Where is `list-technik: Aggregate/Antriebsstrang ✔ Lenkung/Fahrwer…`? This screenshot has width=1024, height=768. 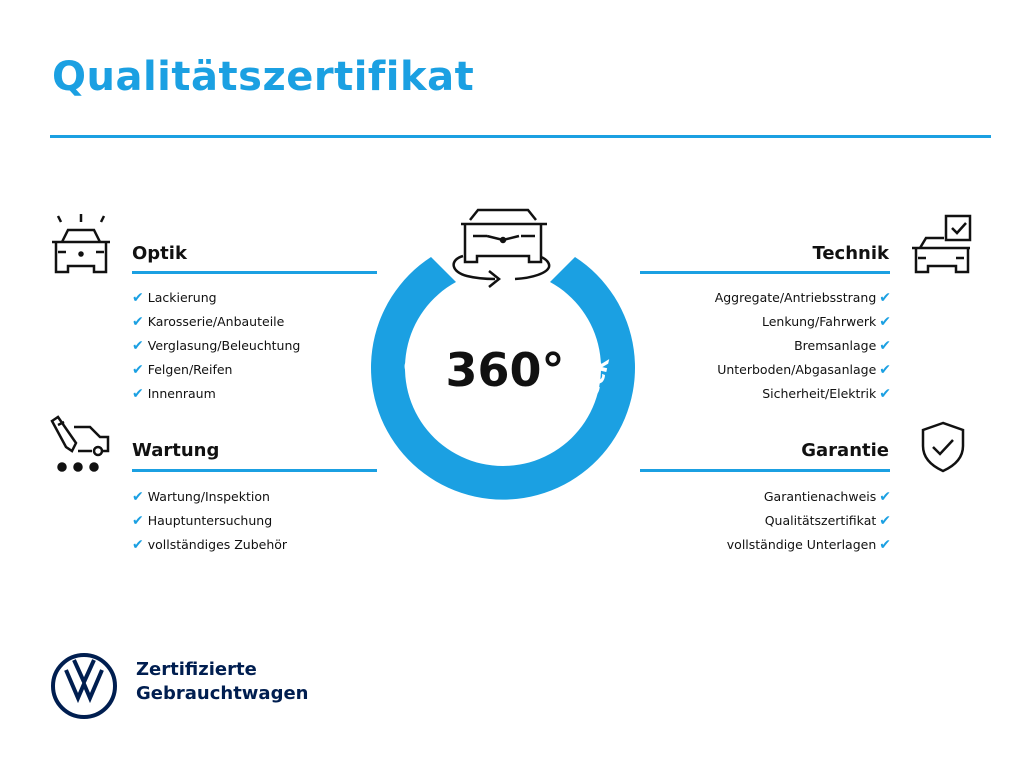
list-technik: Aggregate/Antriebsstrang ✔ Lenkung/Fahrwer… is located at coordinates (803, 346).